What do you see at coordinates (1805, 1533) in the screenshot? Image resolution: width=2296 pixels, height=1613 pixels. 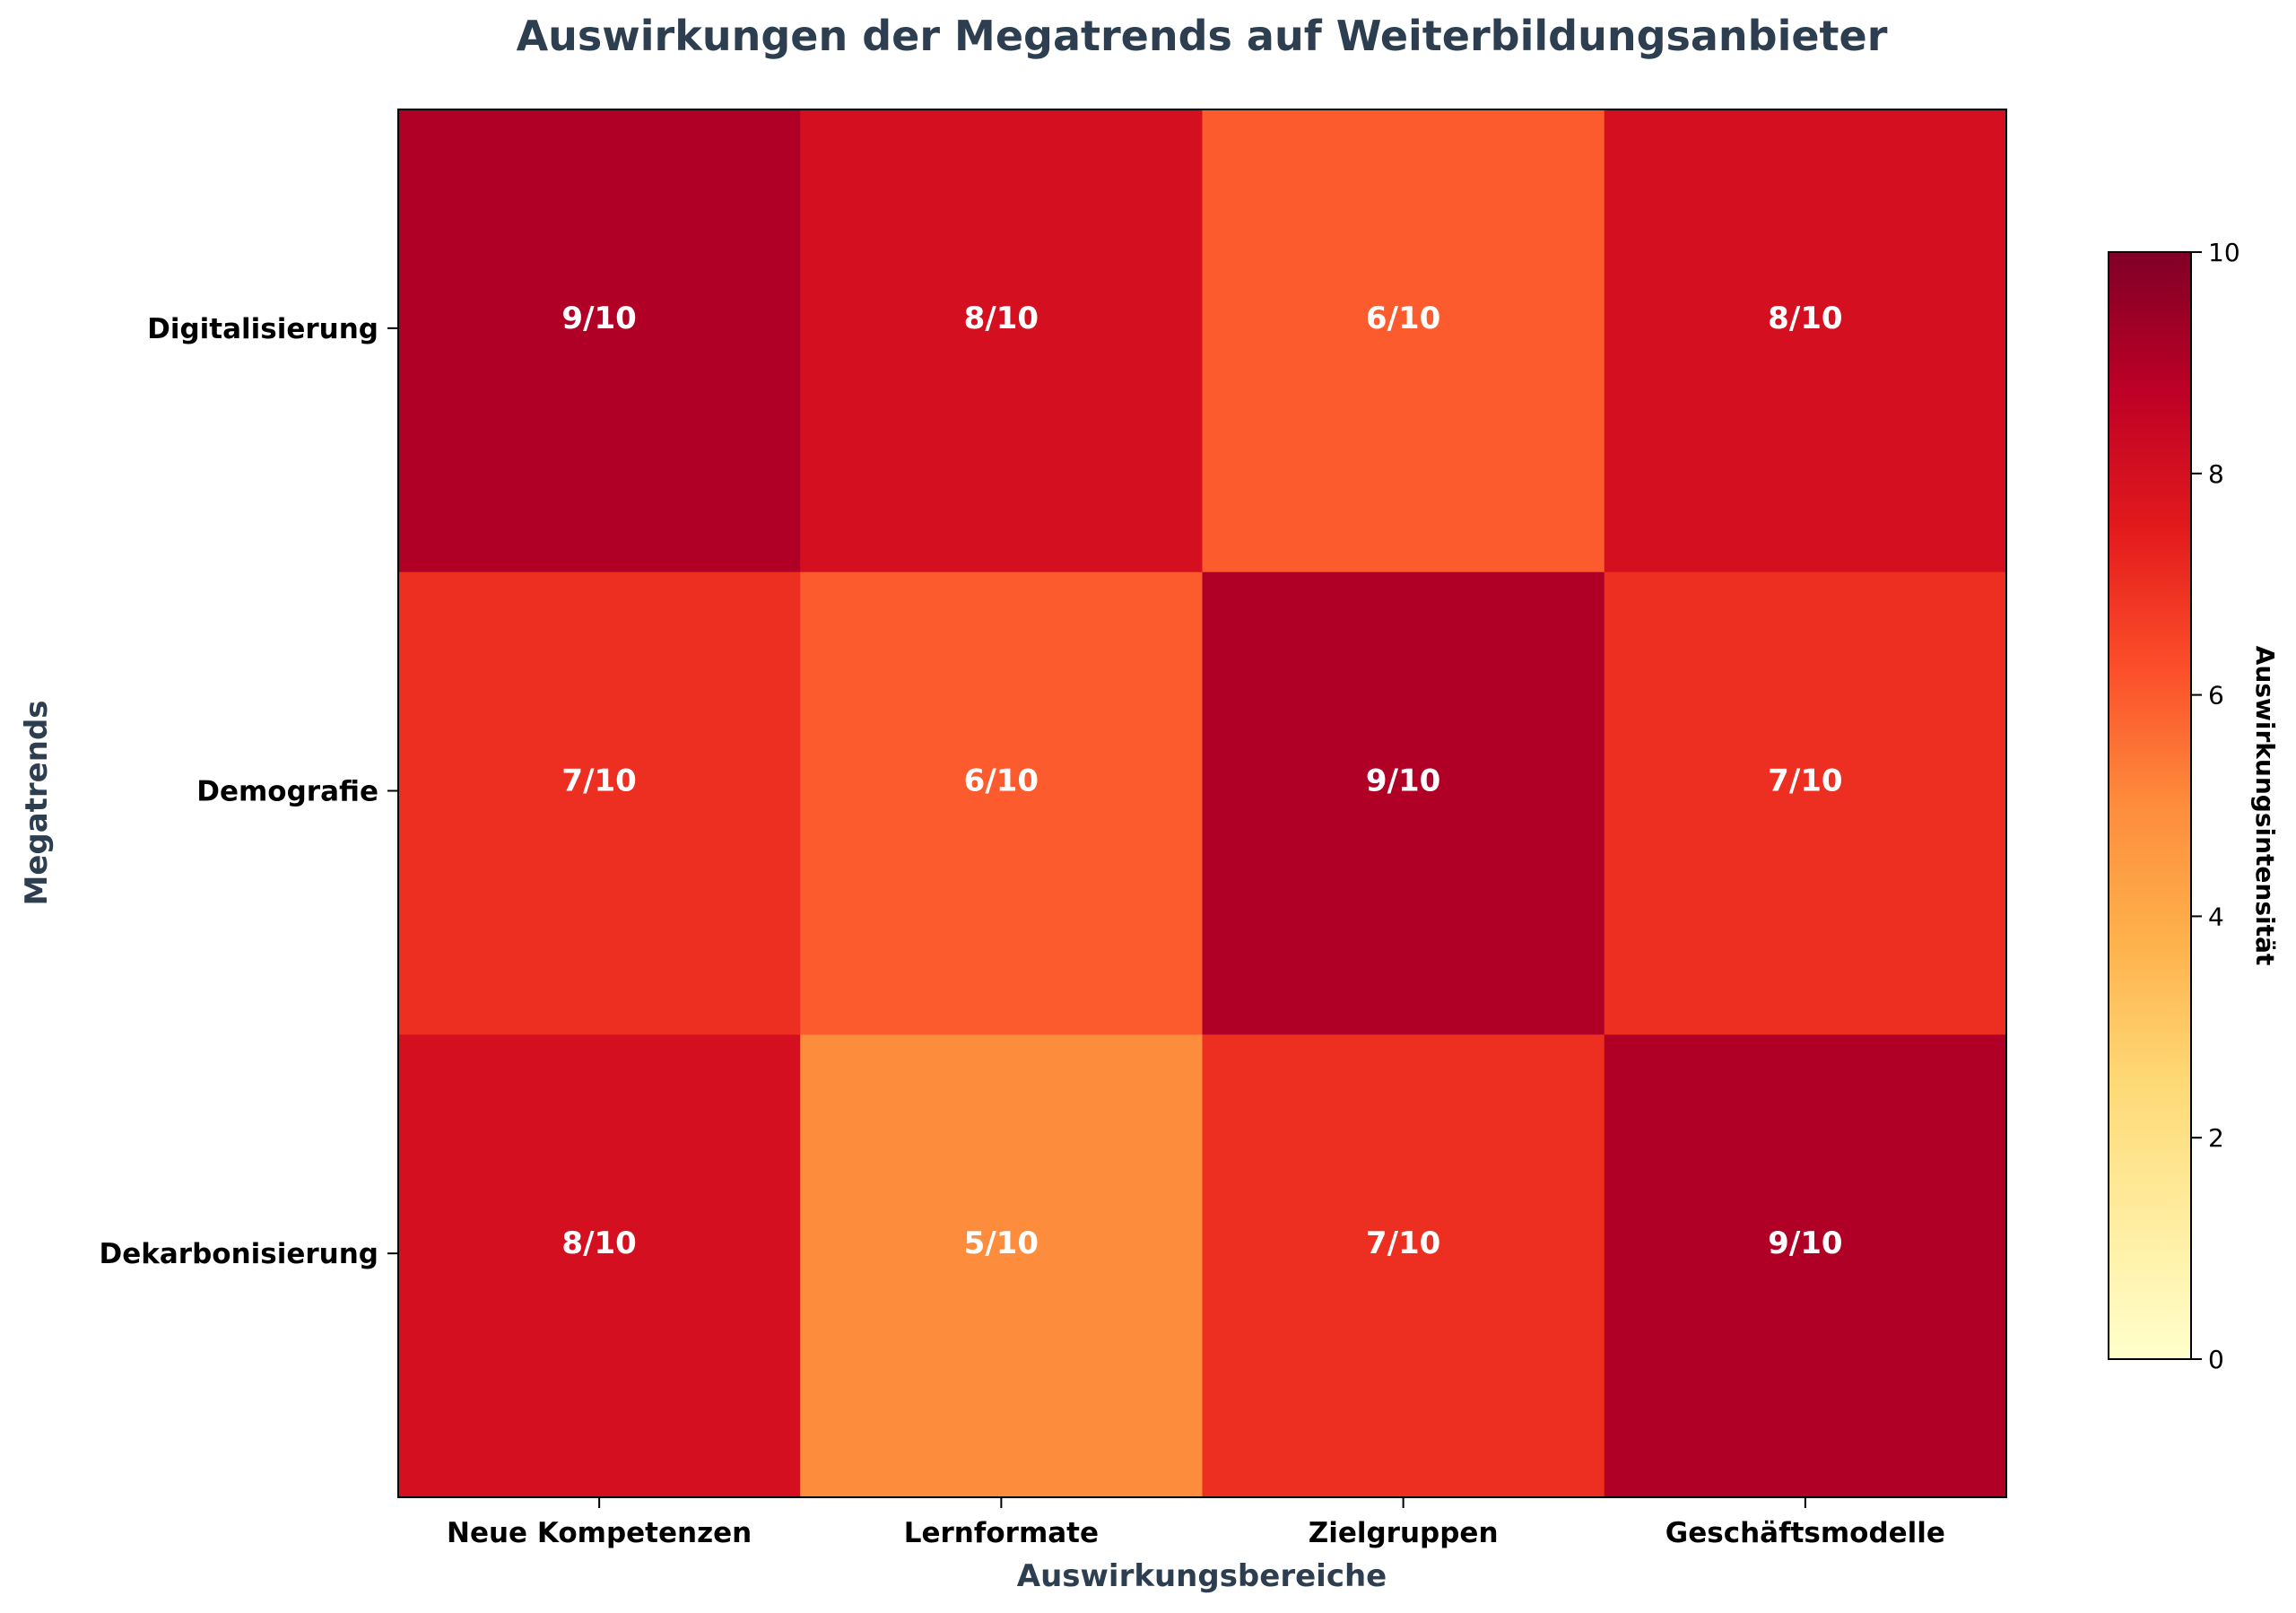 I see `x-tick-label: Geschäftsmodelle` at bounding box center [1805, 1533].